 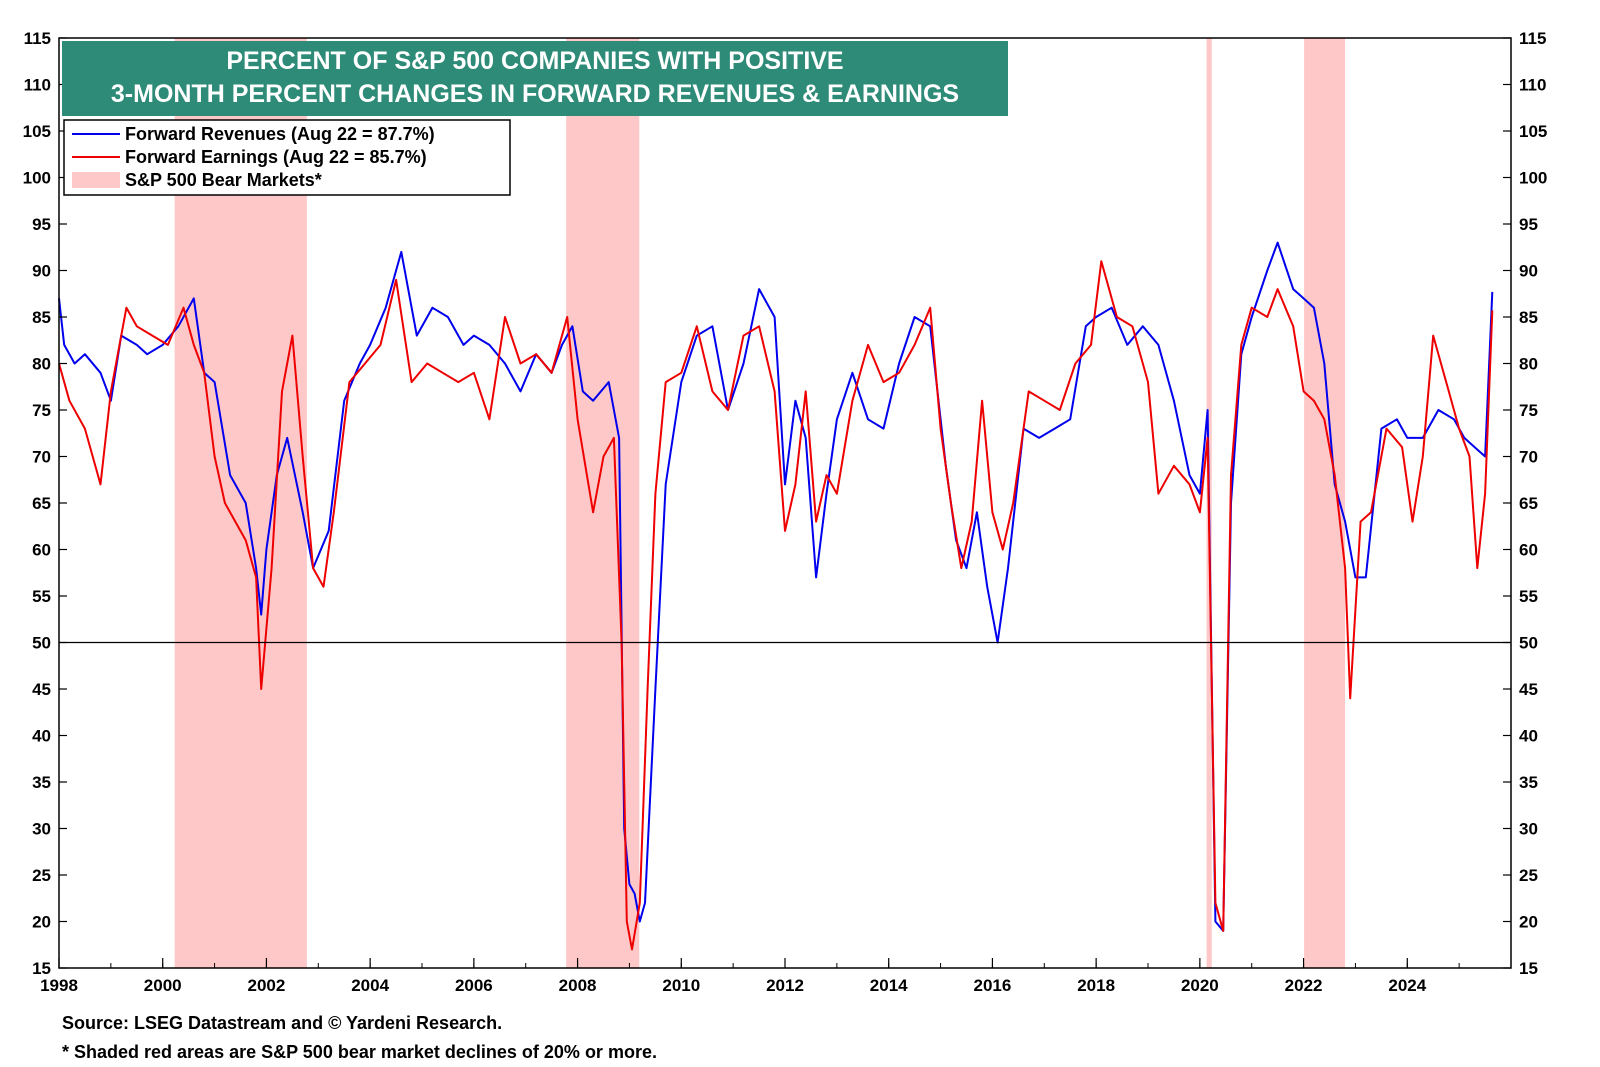 I want to click on y-tick-label-right: 85, so click(x=1528, y=317).